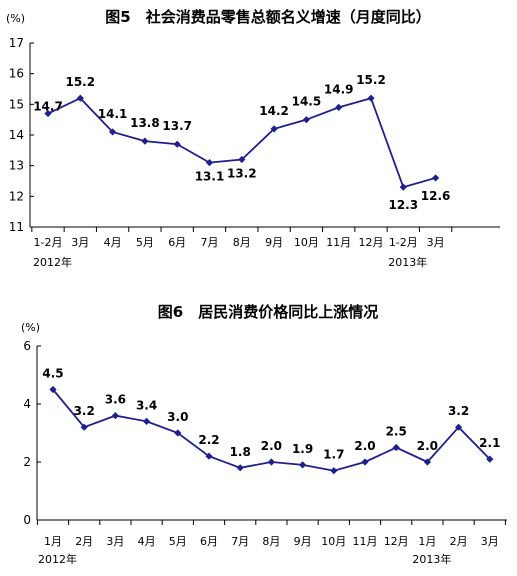  I want to click on y-tick-label: 14, so click(16, 135).